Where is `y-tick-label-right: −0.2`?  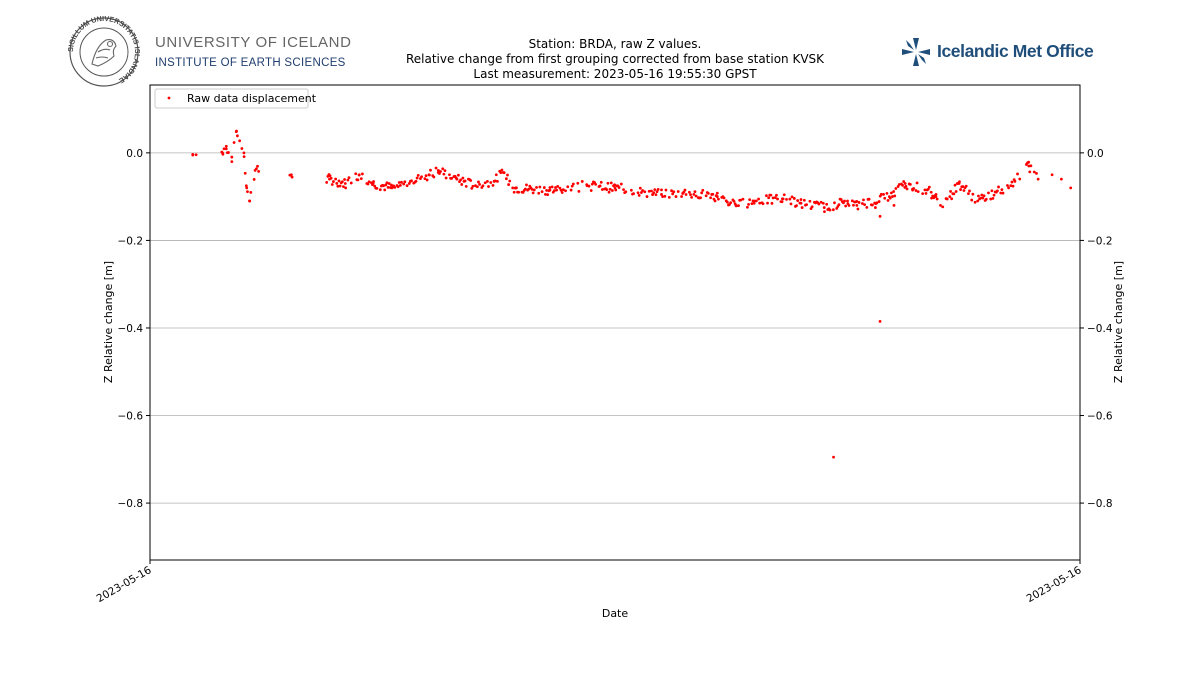 y-tick-label-right: −0.2 is located at coordinates (1100, 241).